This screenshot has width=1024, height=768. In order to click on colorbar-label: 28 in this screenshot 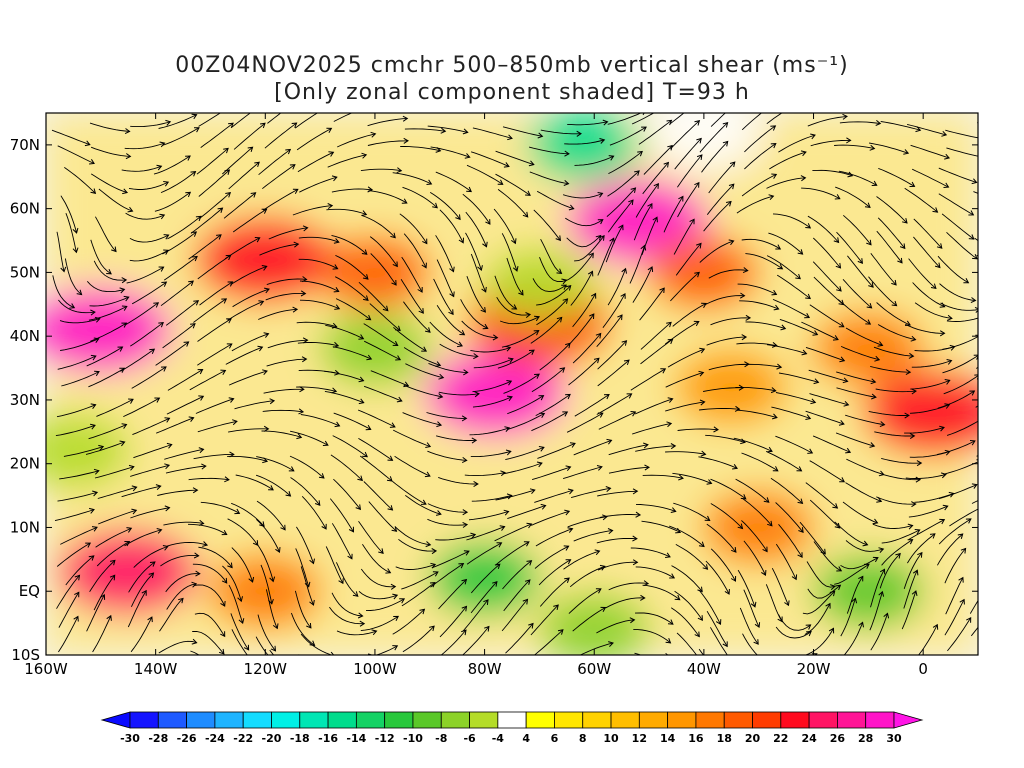, I will do `click(865, 738)`.